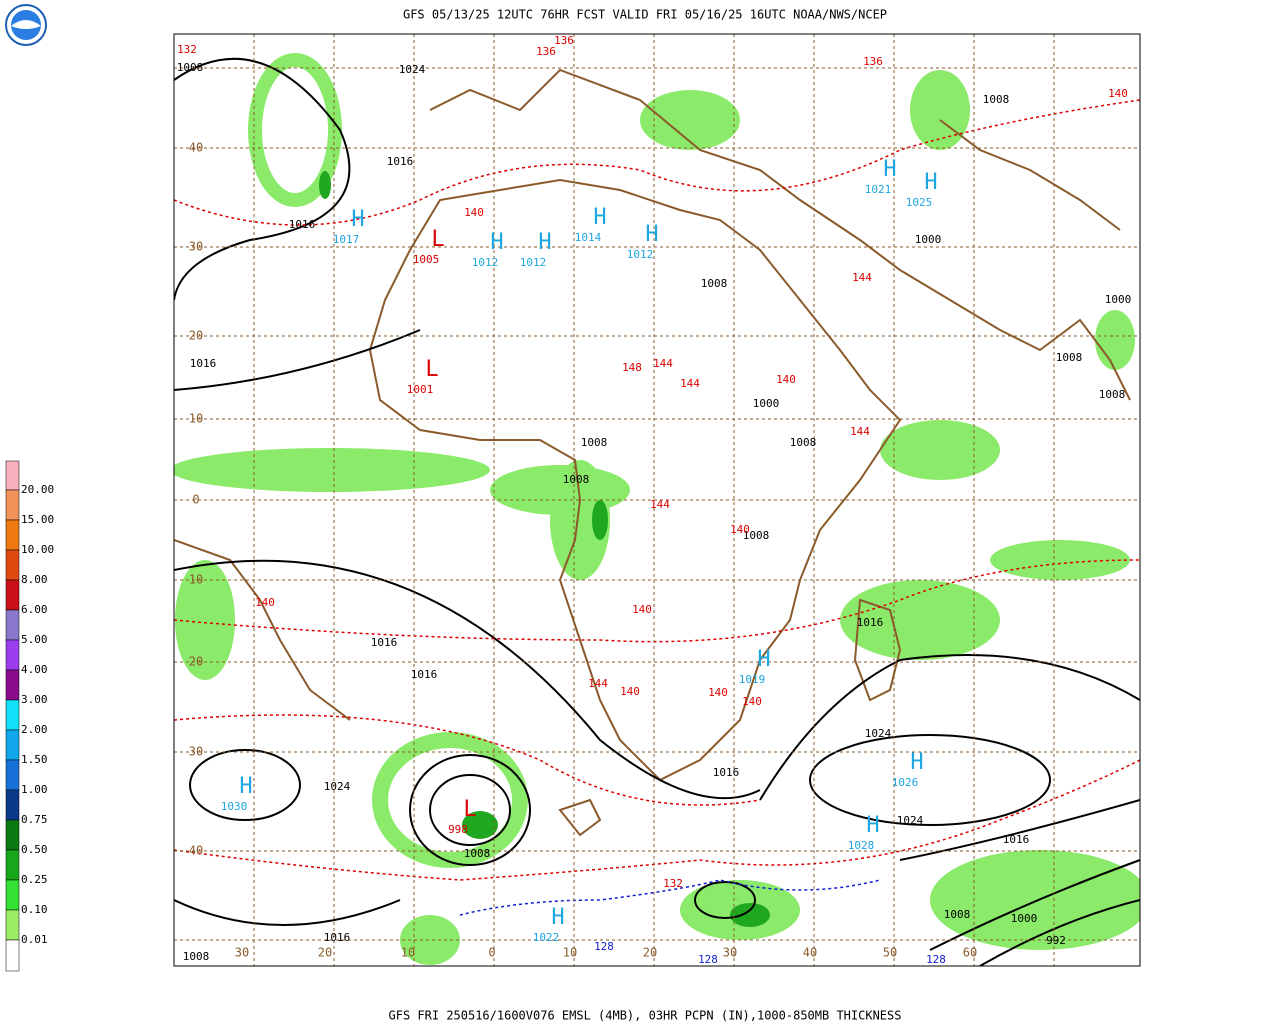 The width and height of the screenshot is (1280, 1028). Describe the element at coordinates (34, 639) in the screenshot. I see `legend-label: 5.00` at that location.